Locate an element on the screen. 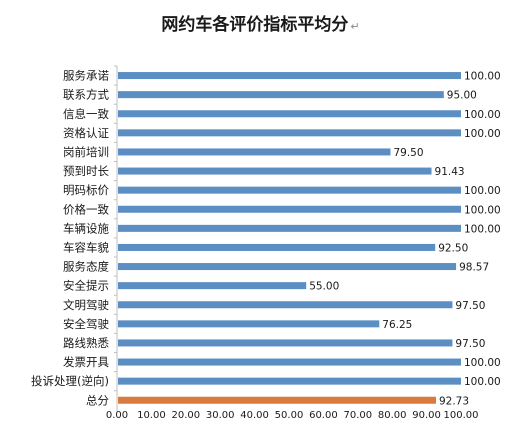 The height and width of the screenshot is (438, 521). category-label: 总分 is located at coordinates (97, 400).